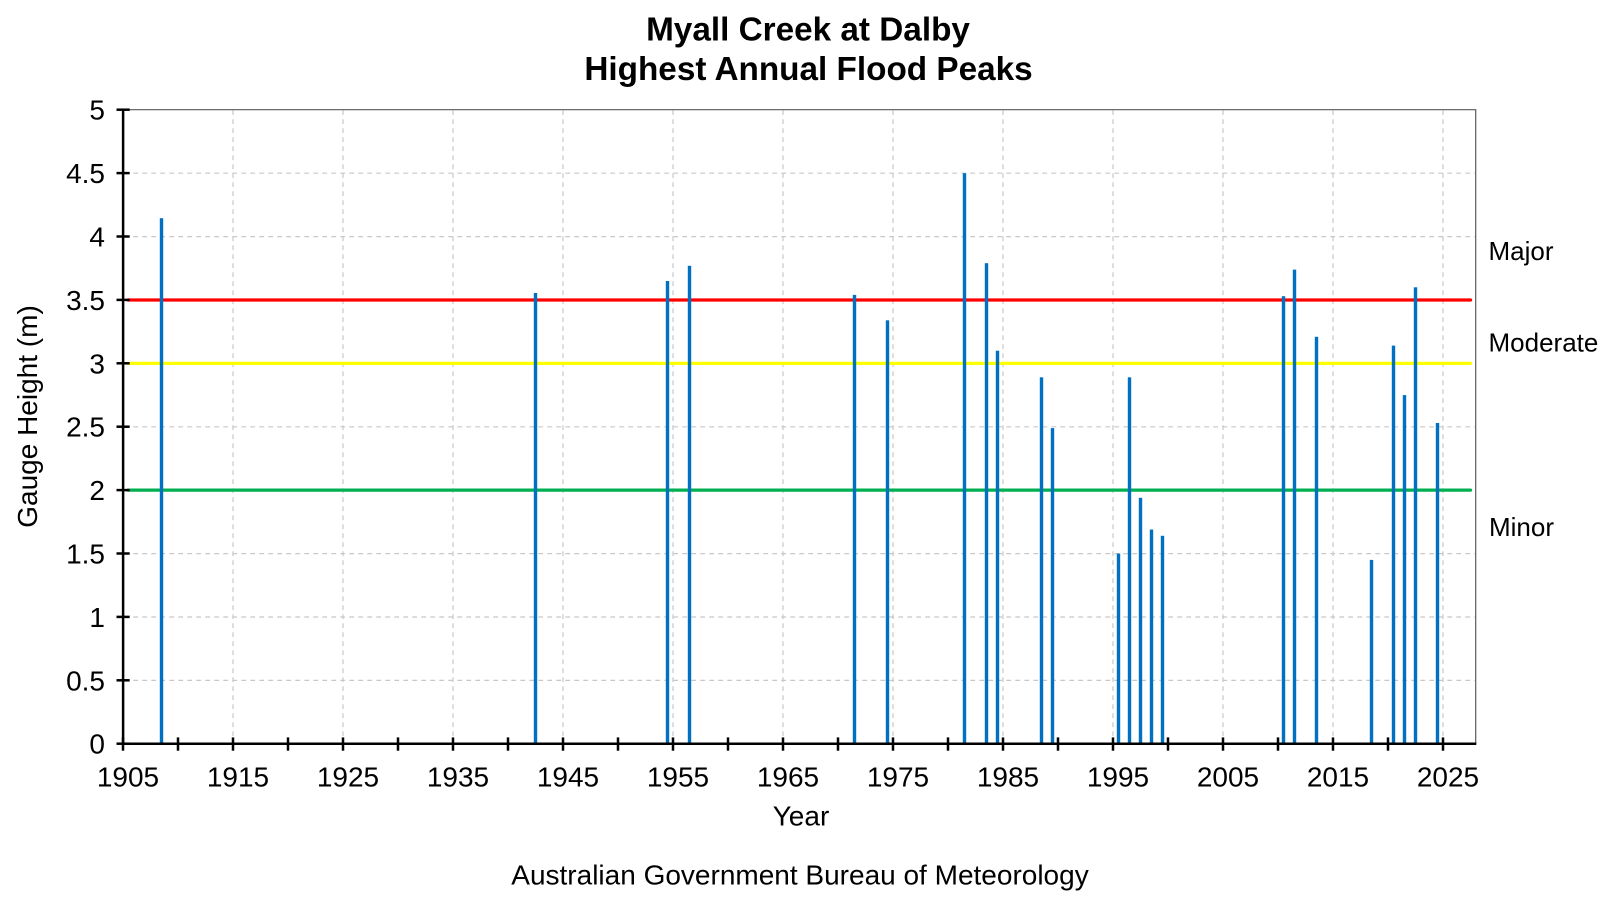 This screenshot has height=914, width=1616. I want to click on svg-text: 3, so click(97, 363).